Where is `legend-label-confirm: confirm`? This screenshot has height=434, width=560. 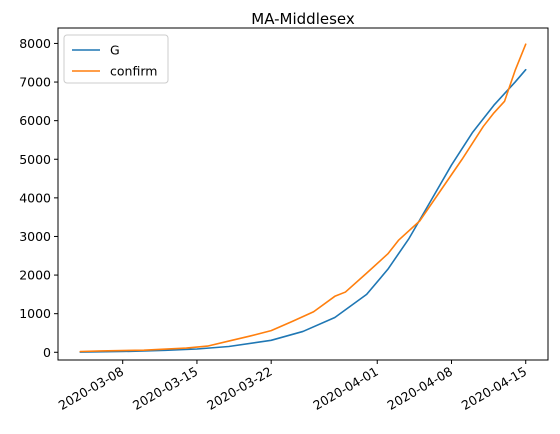 legend-label-confirm: confirm is located at coordinates (133, 71).